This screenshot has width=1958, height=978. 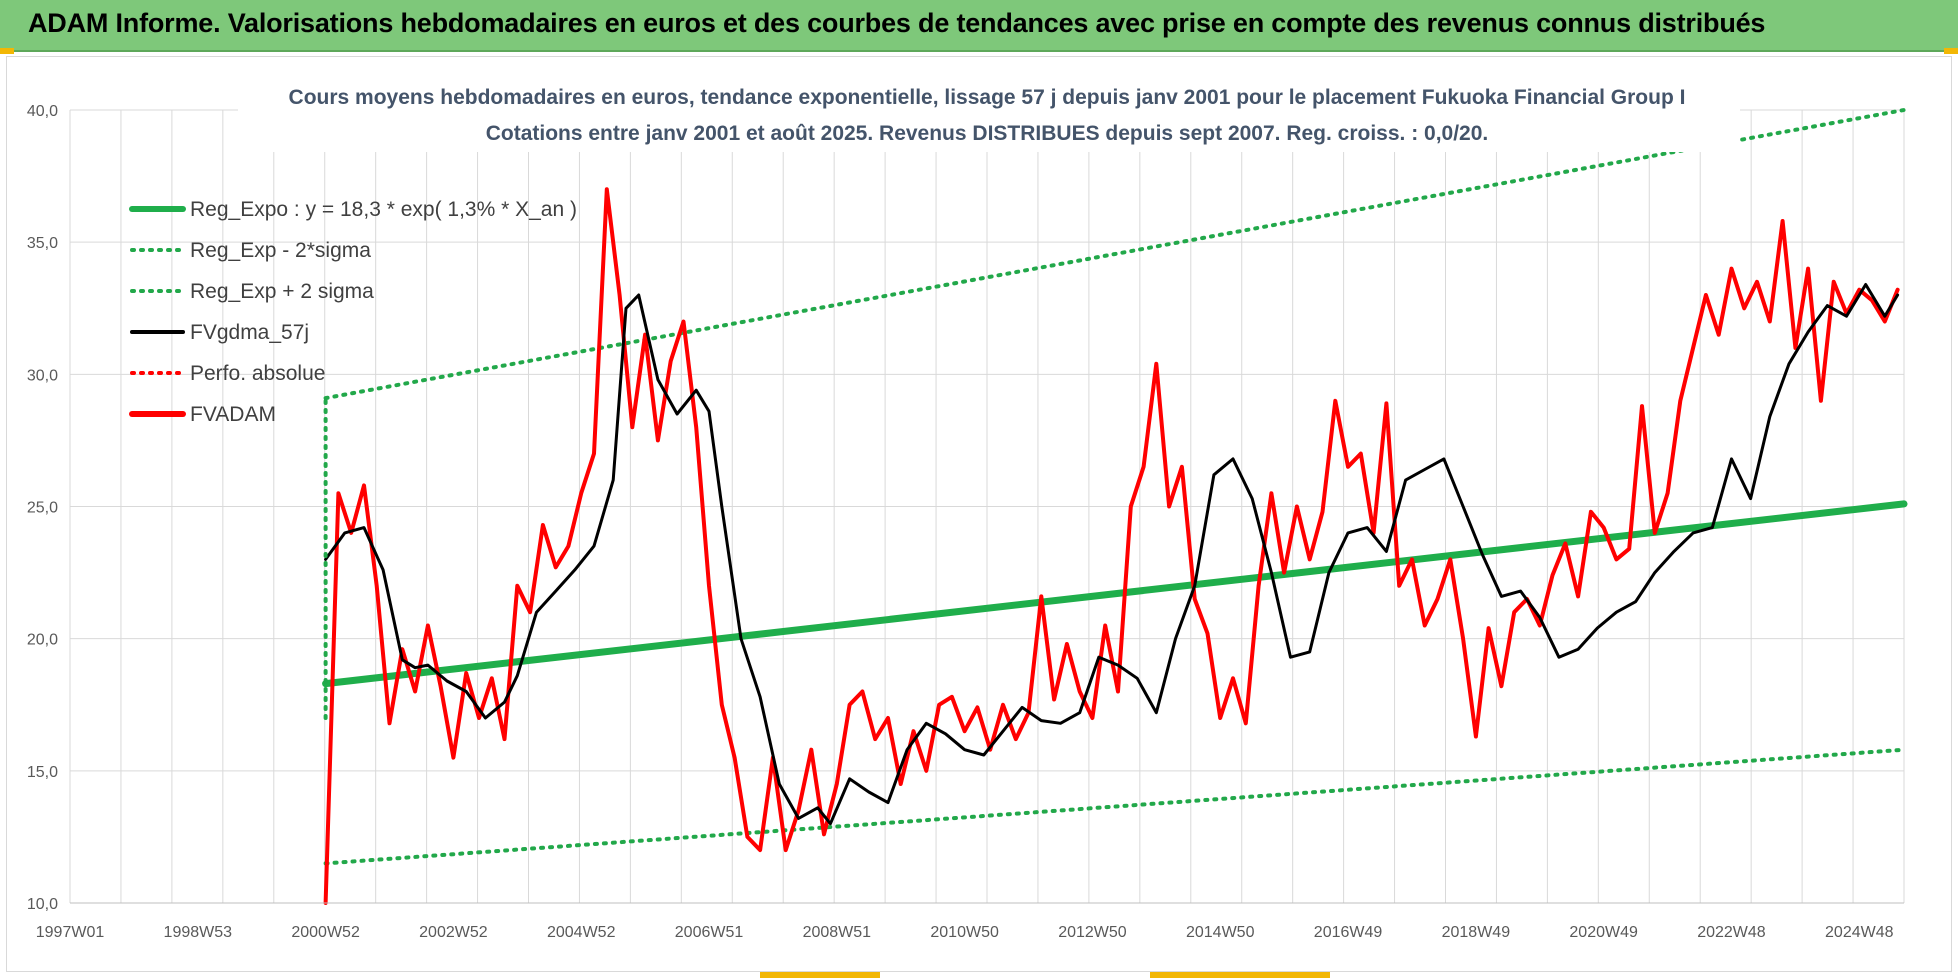 What do you see at coordinates (257, 373) in the screenshot?
I see `legend-label: Perfo. absolue` at bounding box center [257, 373].